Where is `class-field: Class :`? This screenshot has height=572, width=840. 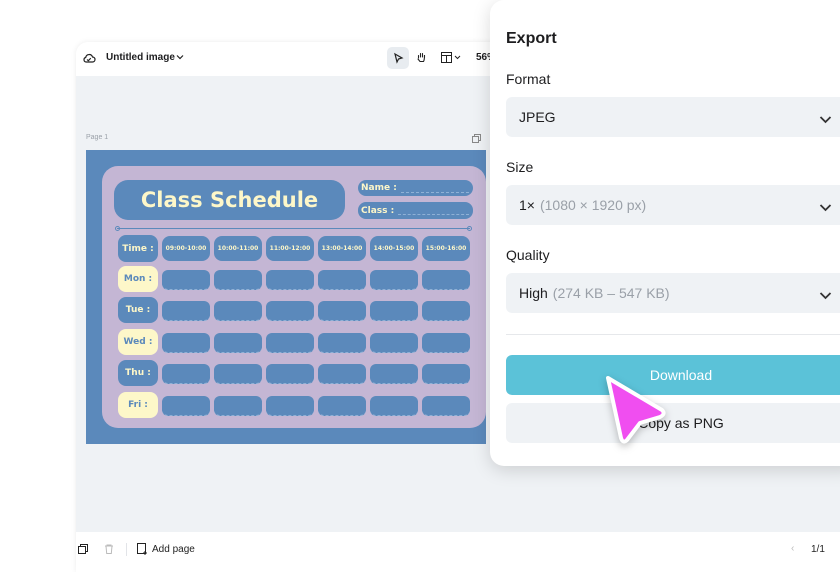 class-field: Class : is located at coordinates (415, 210).